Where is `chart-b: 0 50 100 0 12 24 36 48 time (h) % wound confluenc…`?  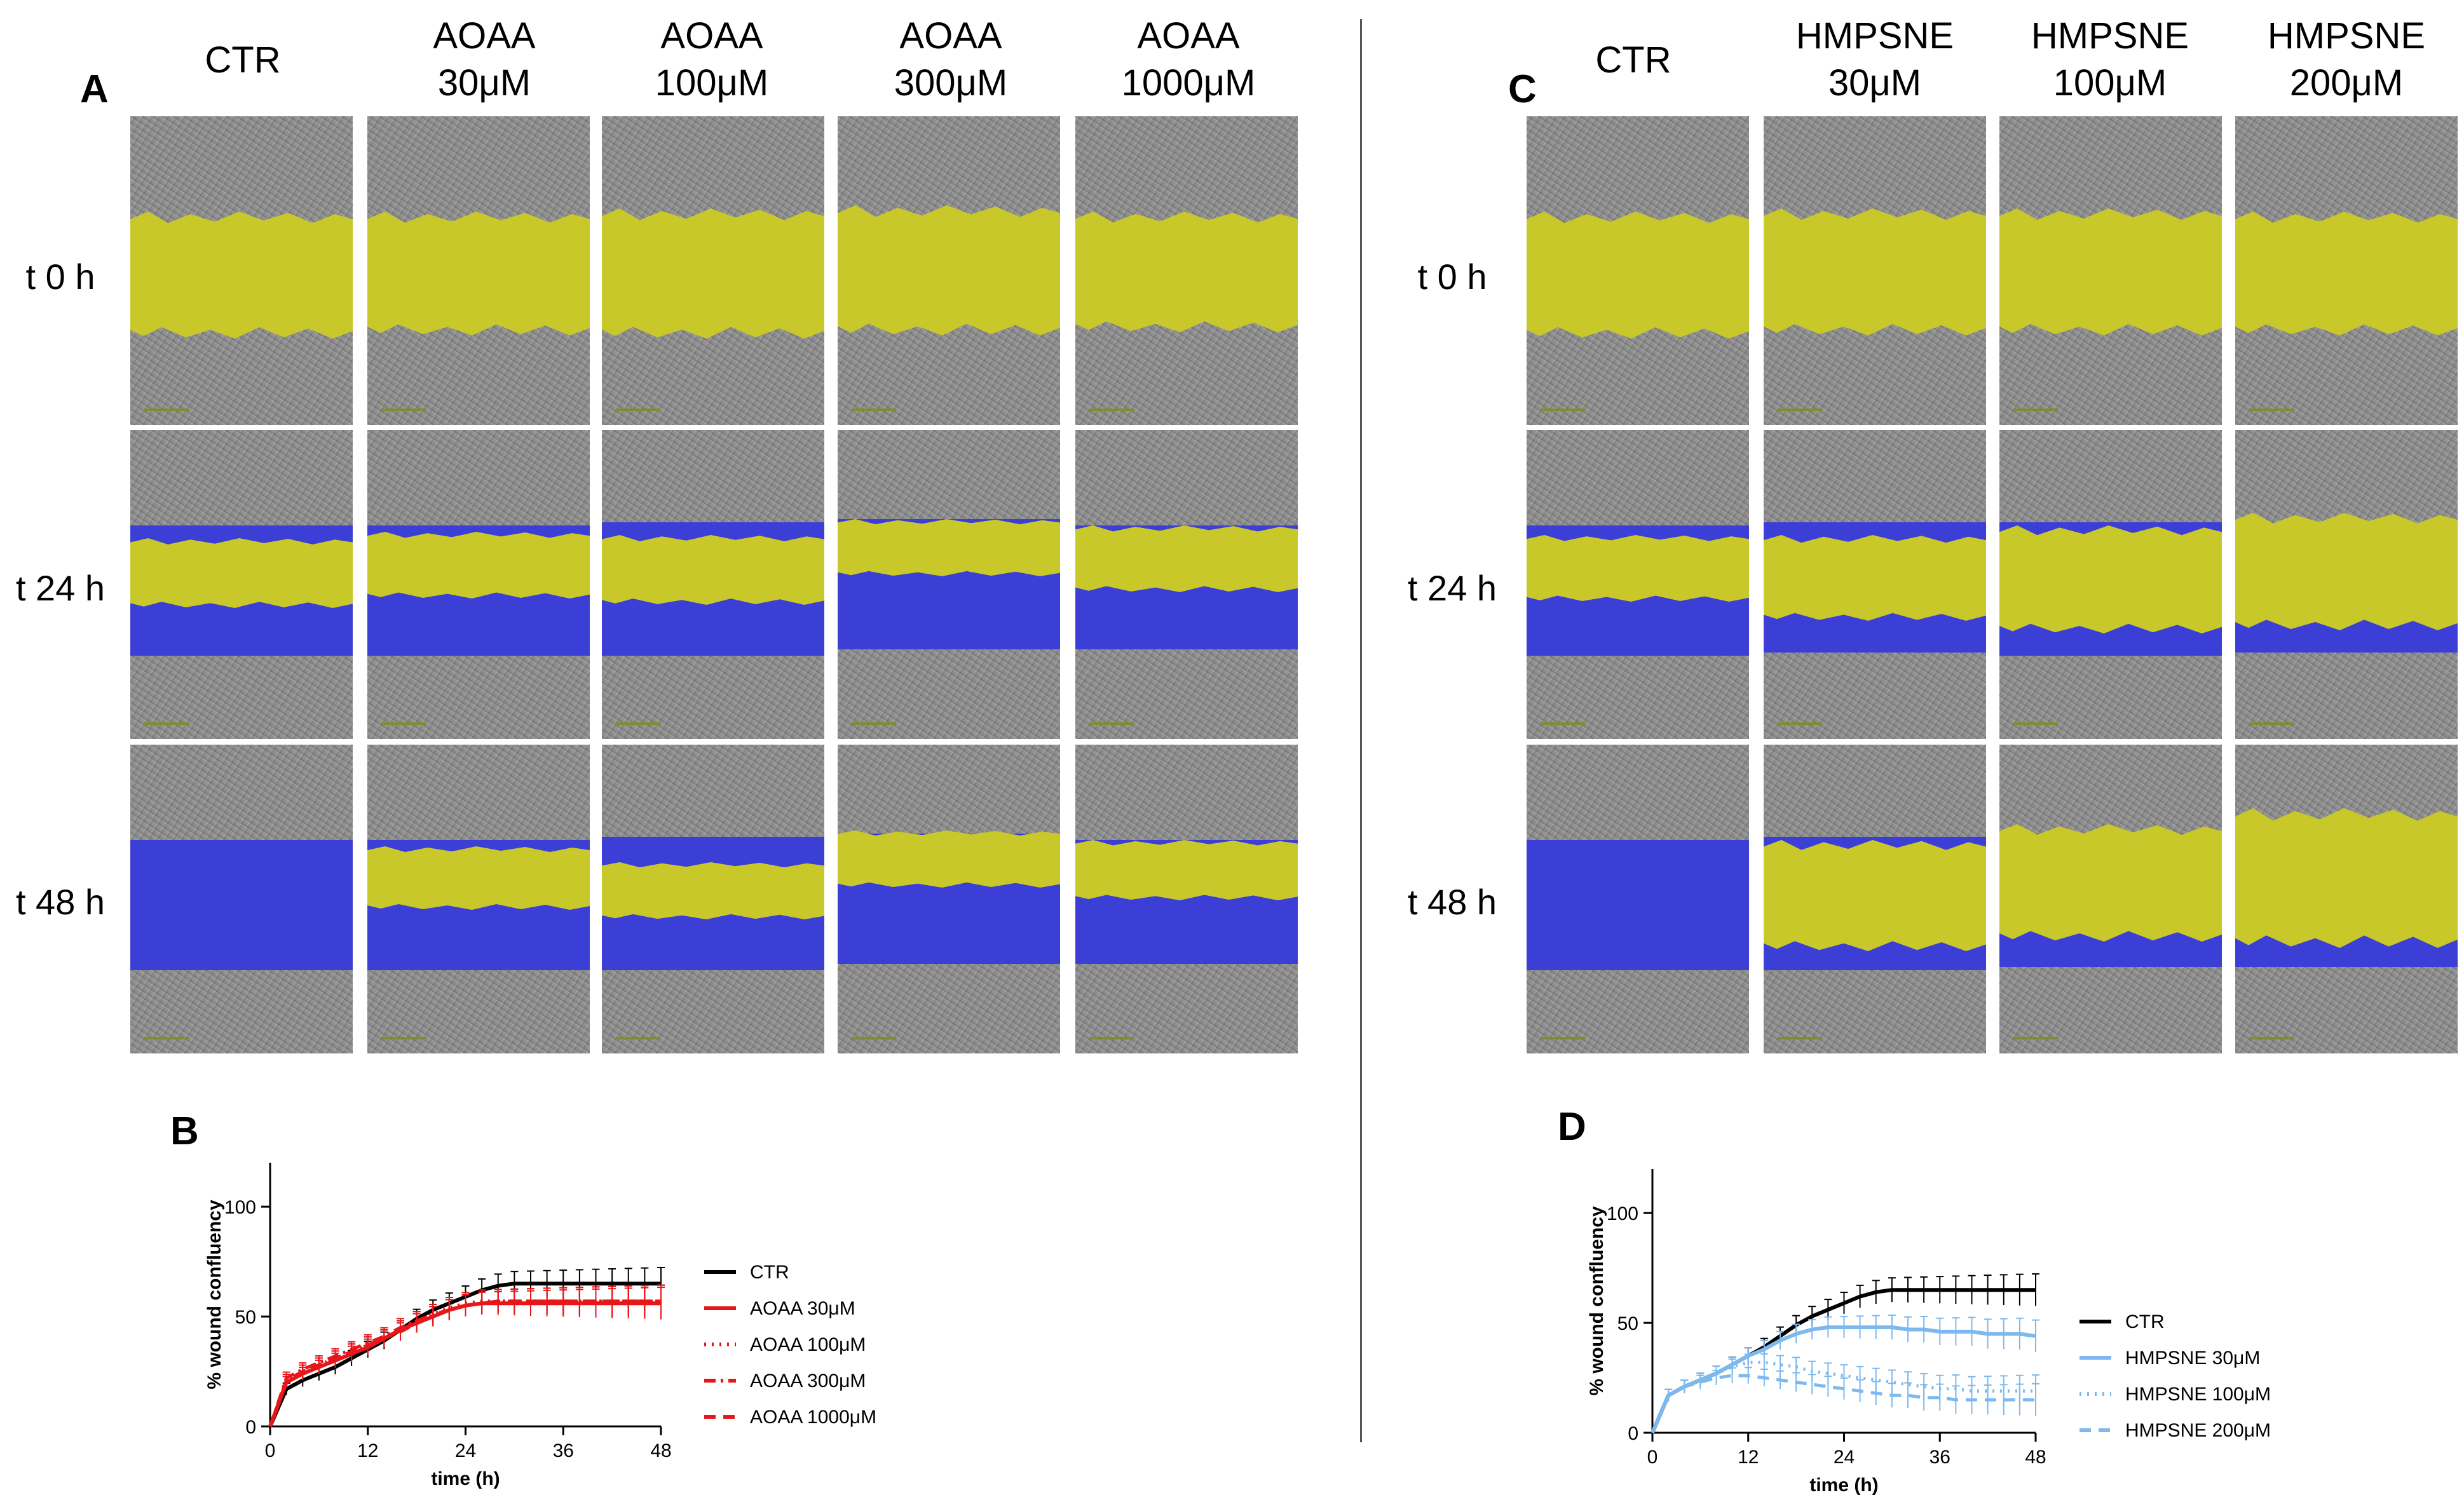 chart-b: 0 50 100 0 12 24 36 48 time (h) % wound confluenc… is located at coordinates (540, 1326).